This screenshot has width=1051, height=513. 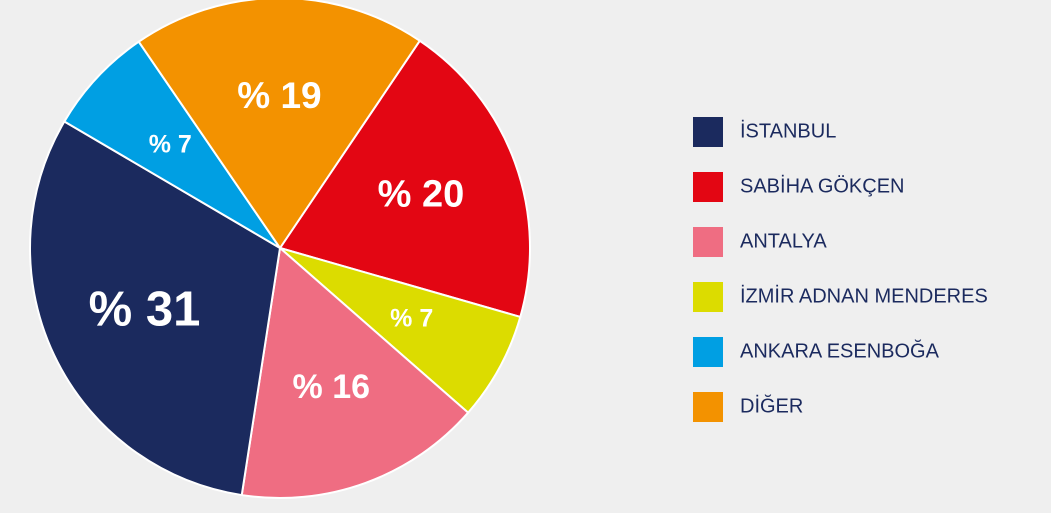 I want to click on legend-label: İSTANBUL, so click(x=788, y=130).